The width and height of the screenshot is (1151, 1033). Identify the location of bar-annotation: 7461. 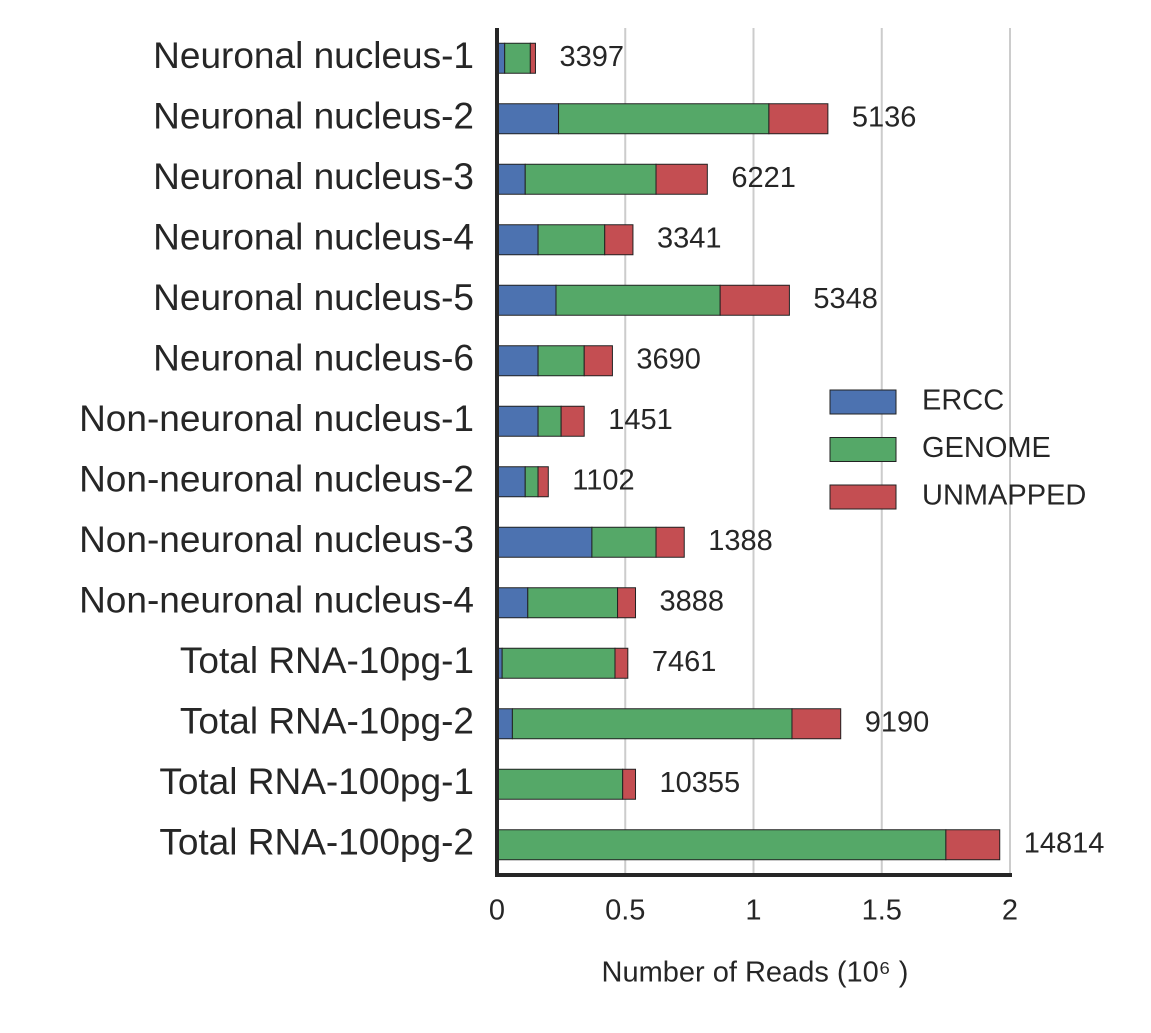
(684, 662).